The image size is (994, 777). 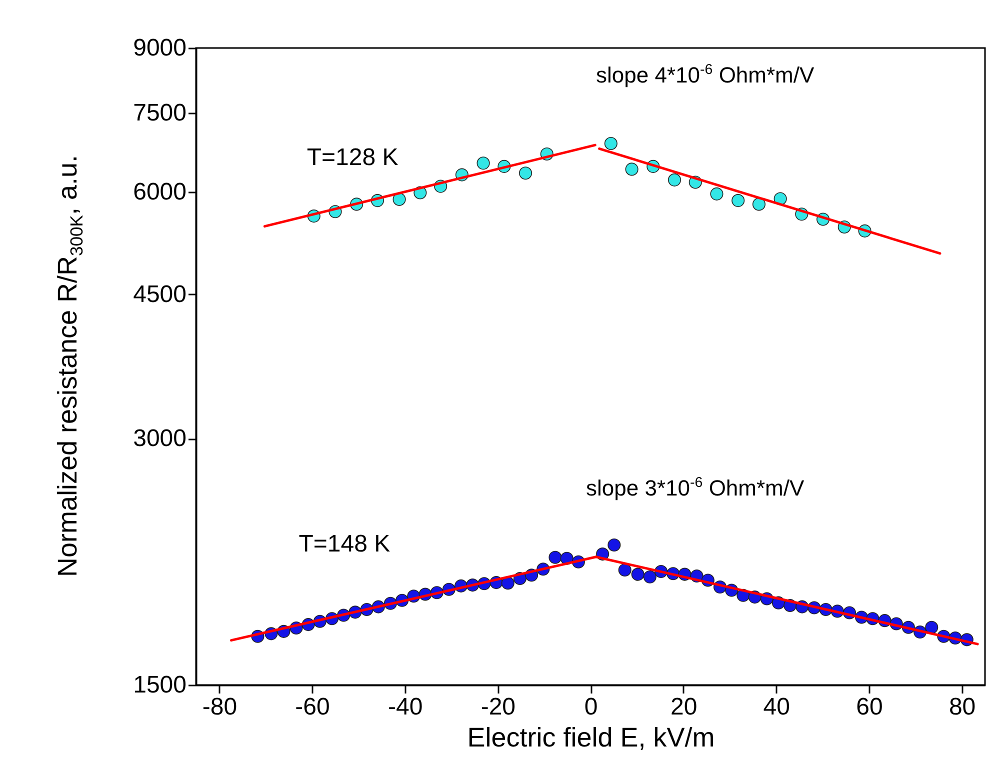 What do you see at coordinates (159, 438) in the screenshot?
I see `y-tick-label: 3000` at bounding box center [159, 438].